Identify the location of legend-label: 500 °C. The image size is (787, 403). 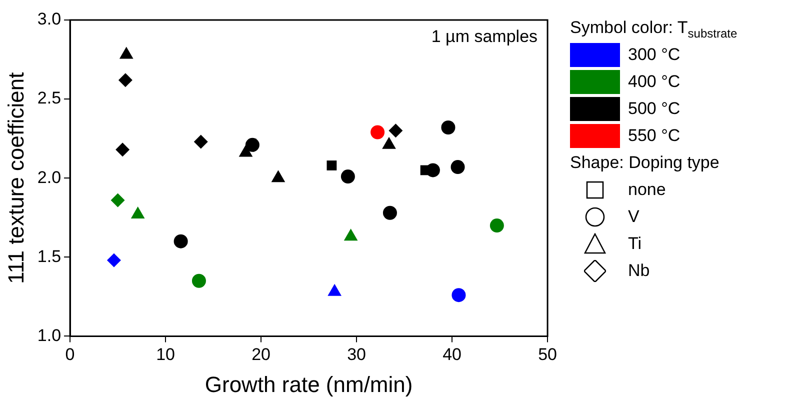
(654, 108).